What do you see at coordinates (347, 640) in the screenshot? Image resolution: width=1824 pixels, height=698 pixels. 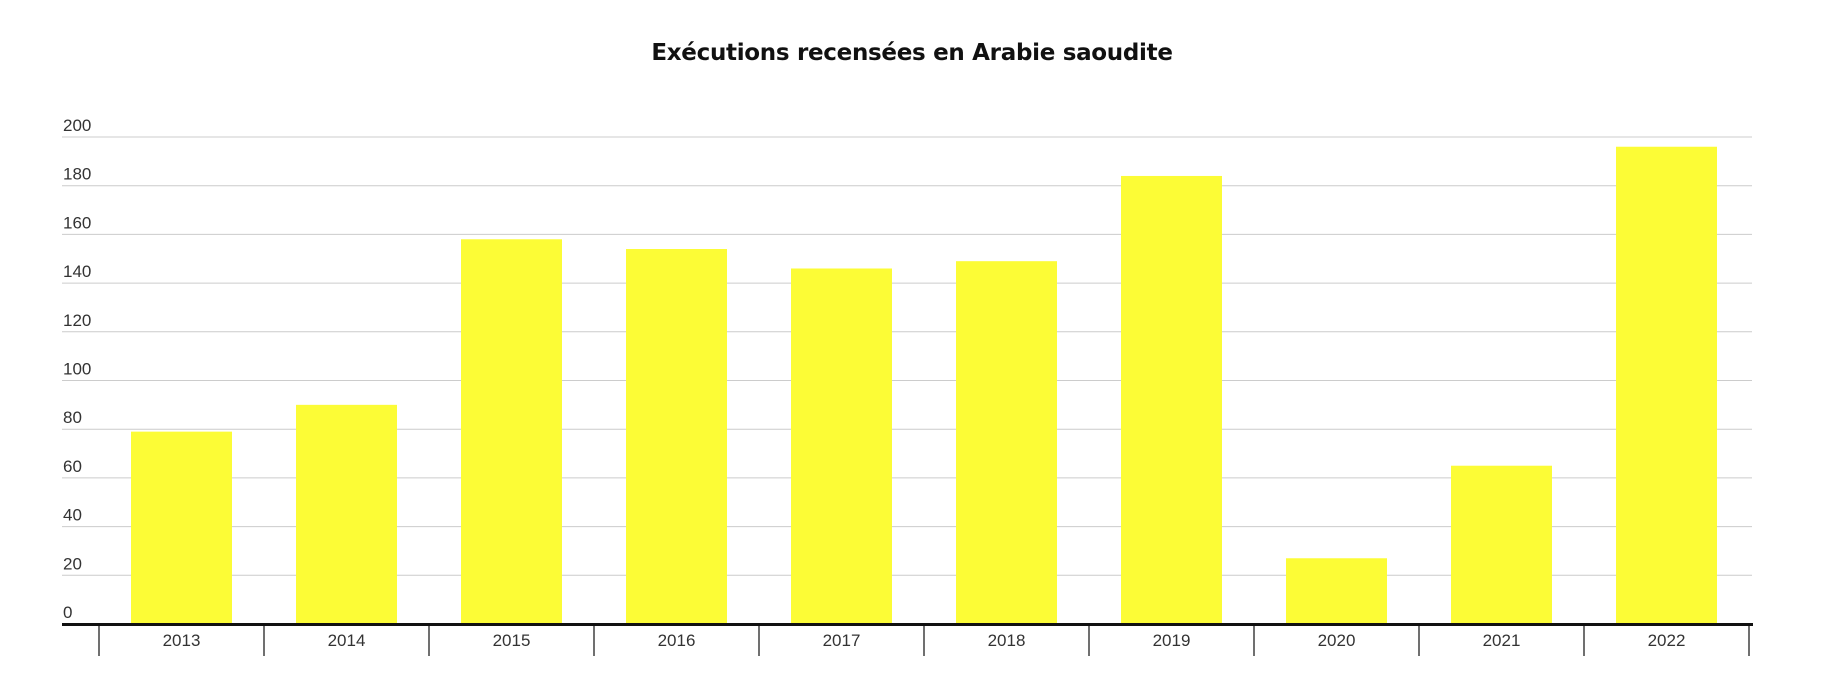 I see `x-tick-label: 2014` at bounding box center [347, 640].